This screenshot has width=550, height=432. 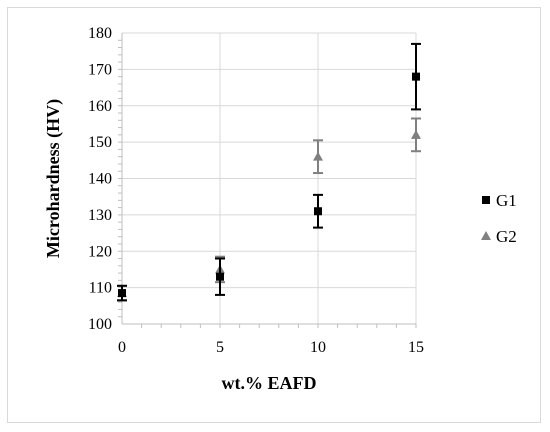 What do you see at coordinates (100, 106) in the screenshot?
I see `y-tick-label: 160` at bounding box center [100, 106].